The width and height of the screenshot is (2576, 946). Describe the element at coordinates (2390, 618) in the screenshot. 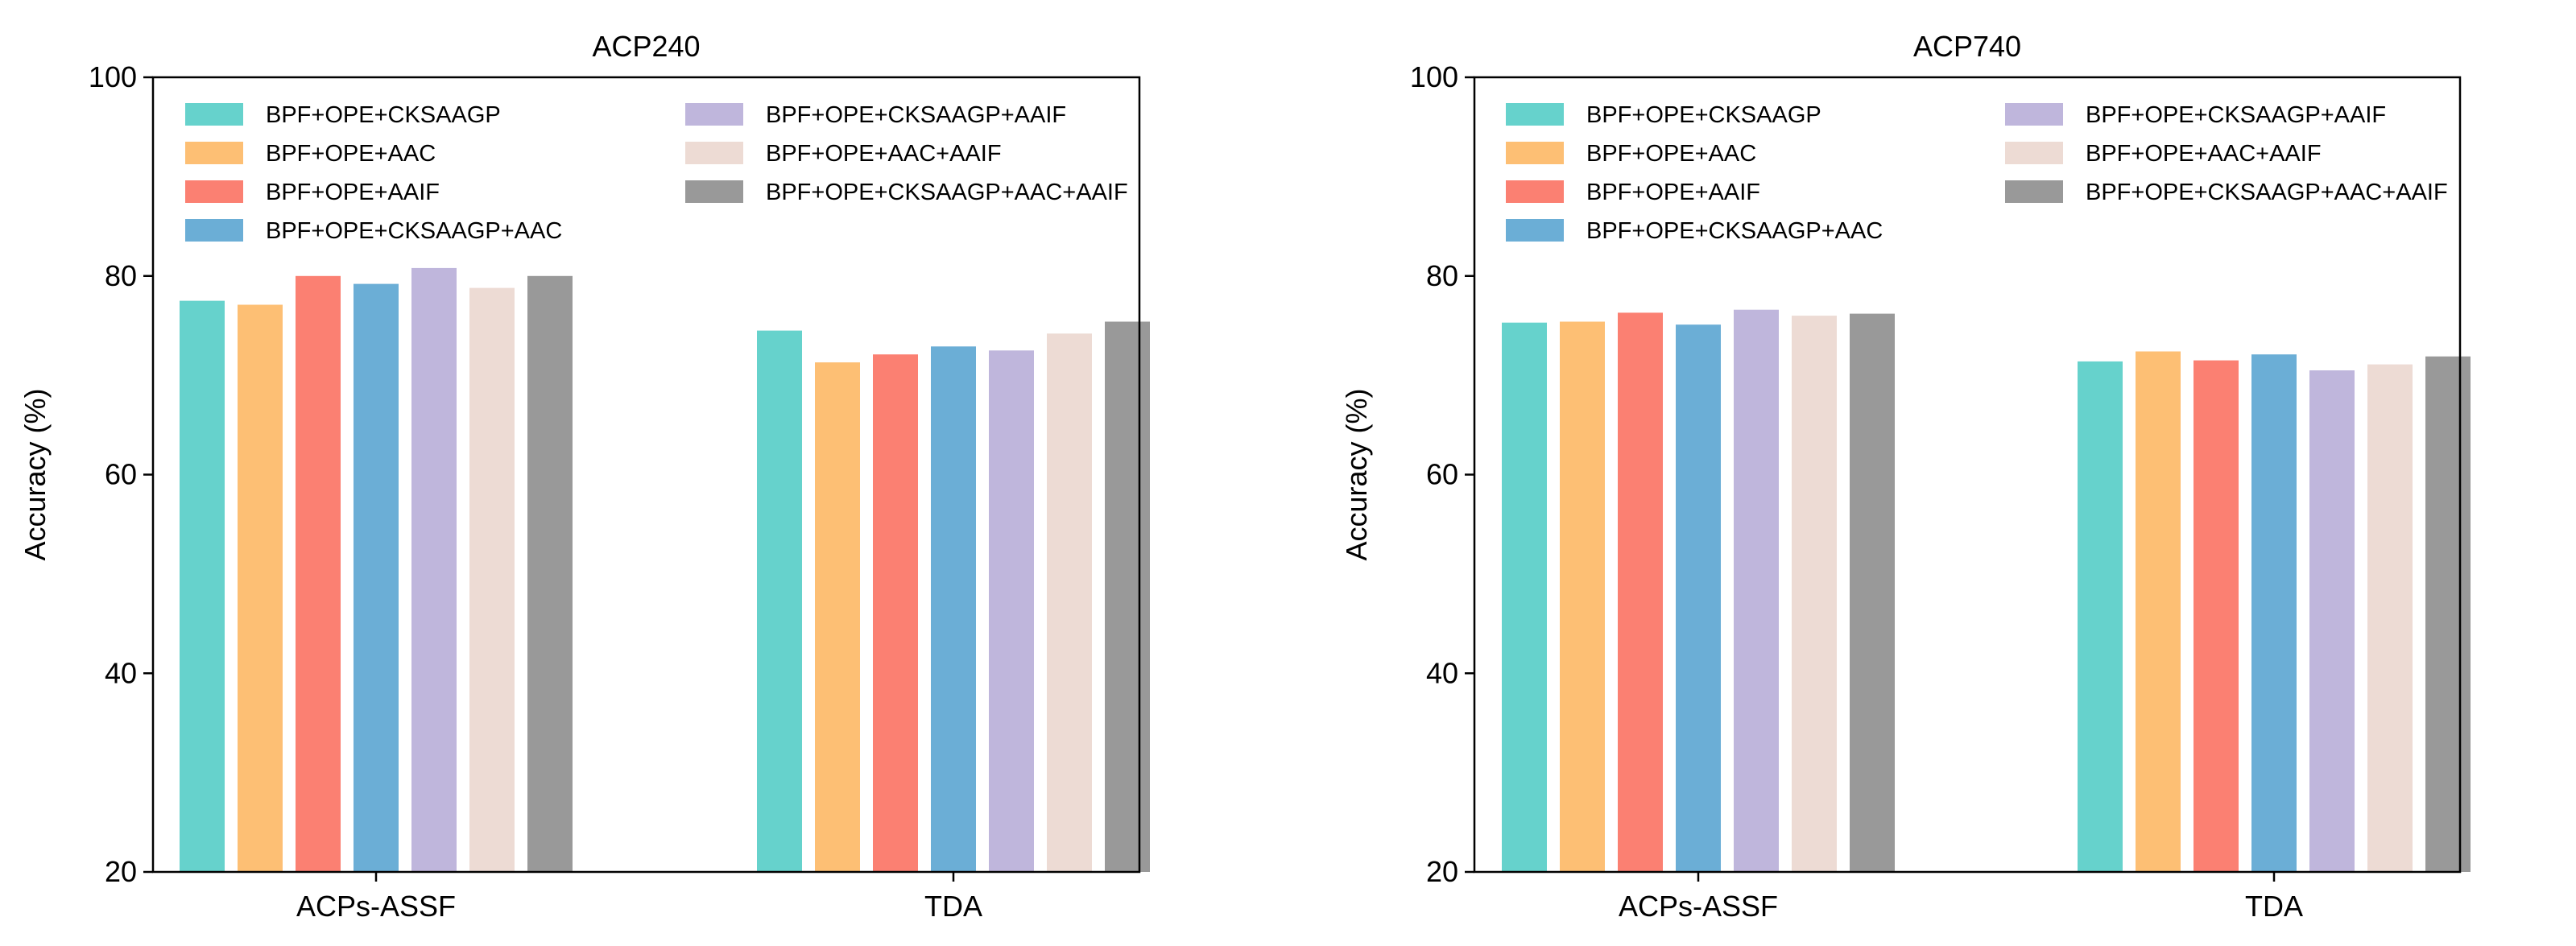

I see `bar-acp740-tda-s6` at that location.